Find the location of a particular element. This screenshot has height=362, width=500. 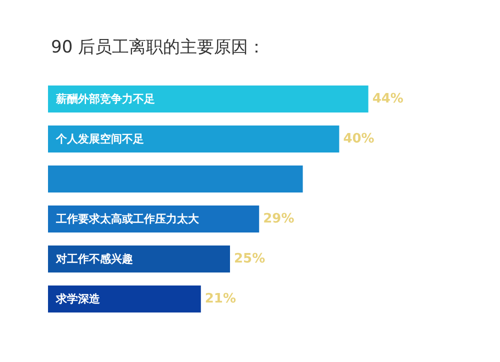

y-tick-label: 求学深造 is located at coordinates (78, 299).